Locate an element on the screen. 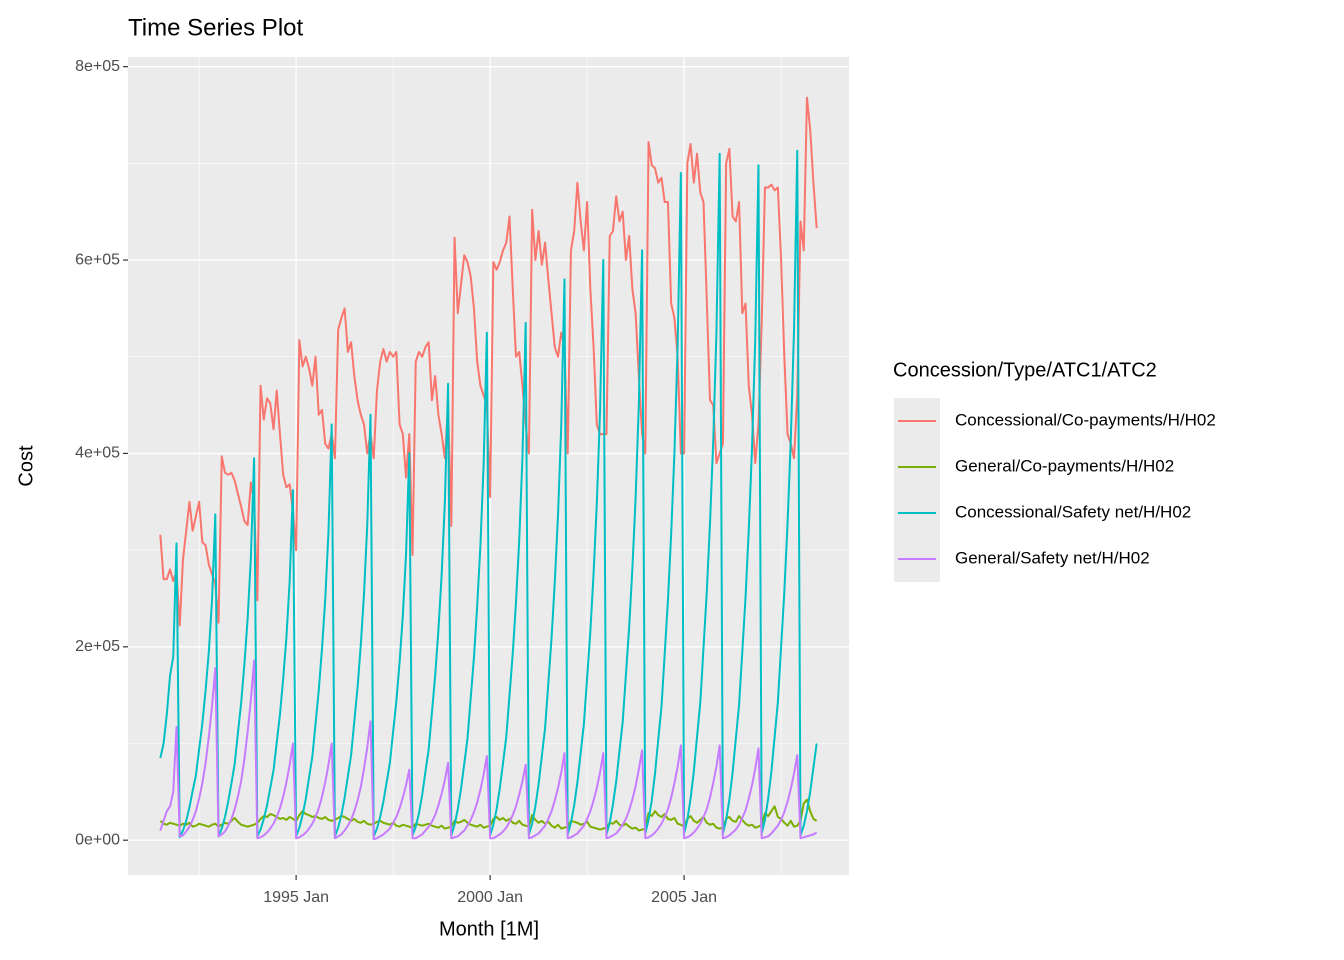 The image size is (1344, 960). x-axis-label: Month [1M] is located at coordinates (489, 929).